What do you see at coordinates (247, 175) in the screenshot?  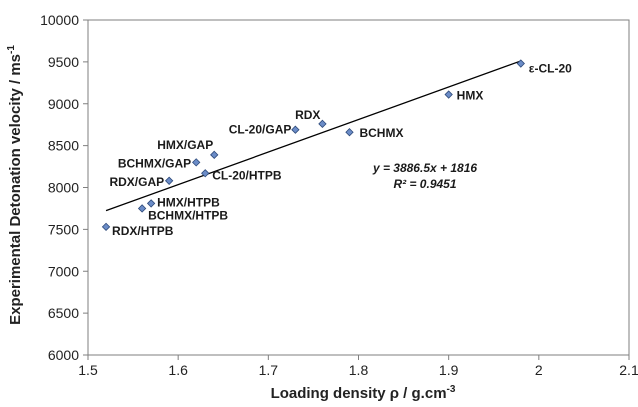 I see `data-point-label: CL-20/HTPB` at bounding box center [247, 175].